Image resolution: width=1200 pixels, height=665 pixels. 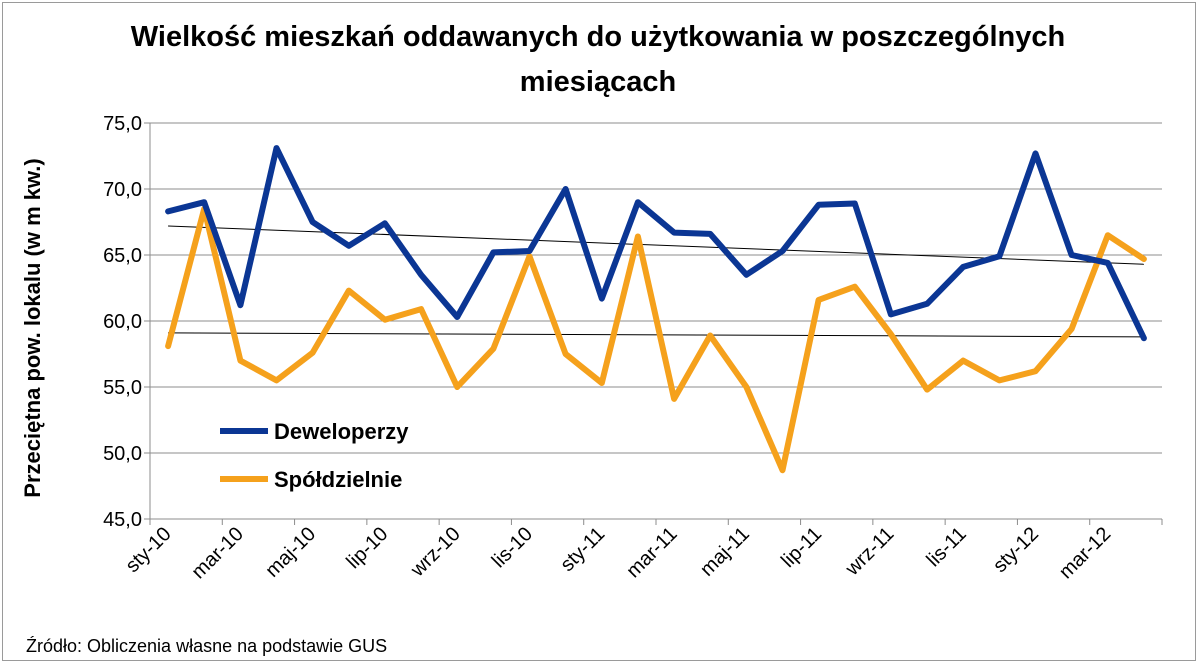 What do you see at coordinates (512, 547) in the screenshot?
I see `x-tick-label: lis-10` at bounding box center [512, 547].